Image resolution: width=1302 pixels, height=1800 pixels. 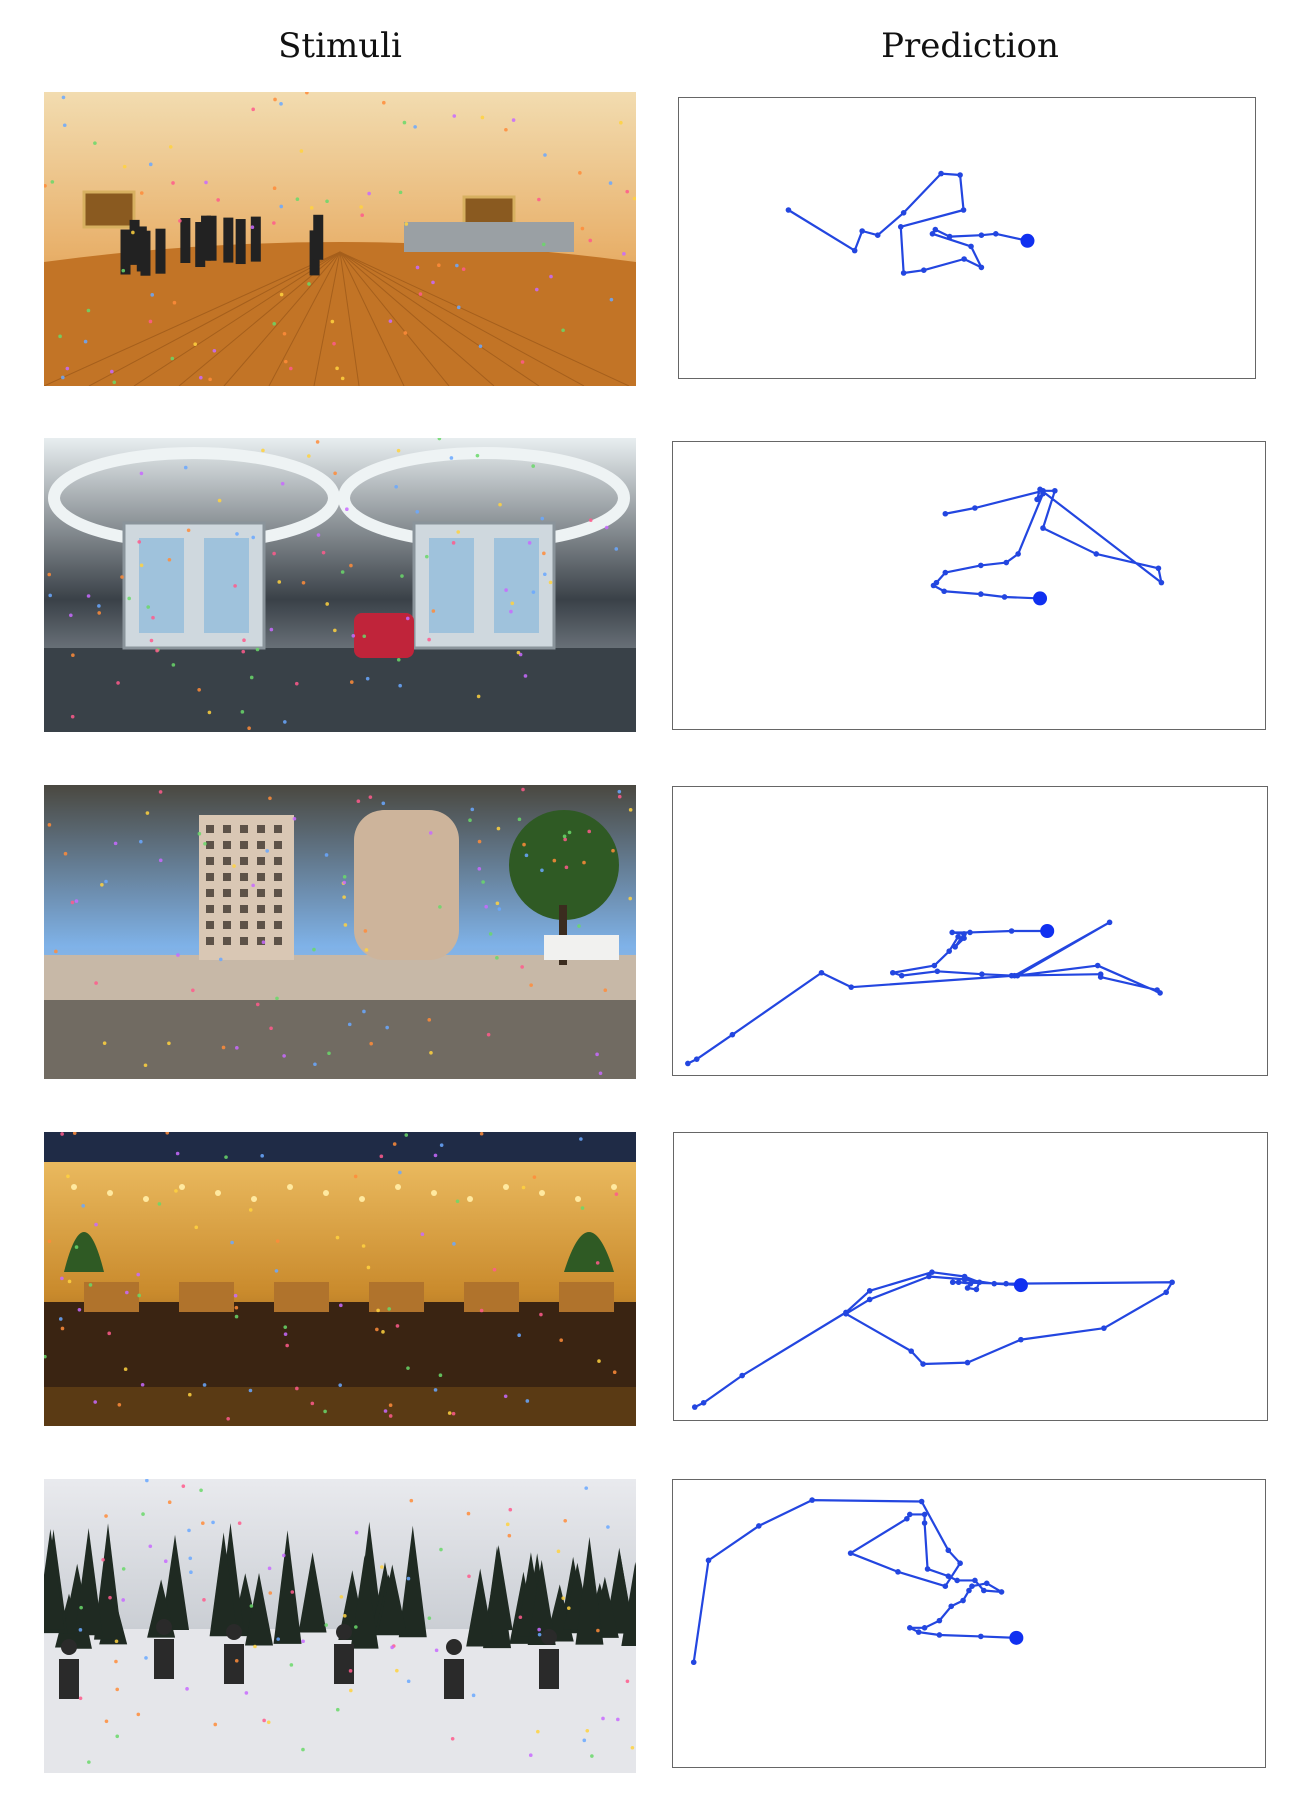 What do you see at coordinates (1016, 1637) in the screenshot?
I see `scanpath-end-point` at bounding box center [1016, 1637].